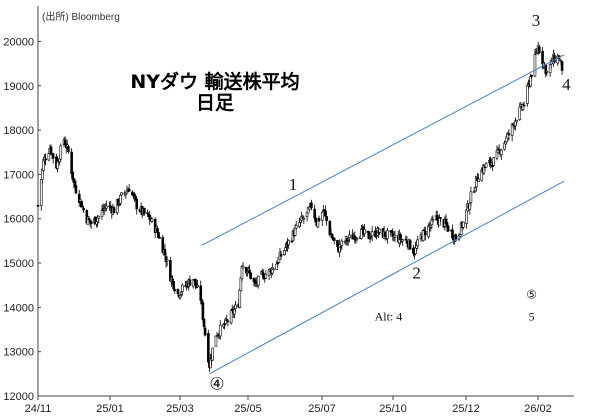  I want to click on x-tick-label: 25/10, so click(393, 409).